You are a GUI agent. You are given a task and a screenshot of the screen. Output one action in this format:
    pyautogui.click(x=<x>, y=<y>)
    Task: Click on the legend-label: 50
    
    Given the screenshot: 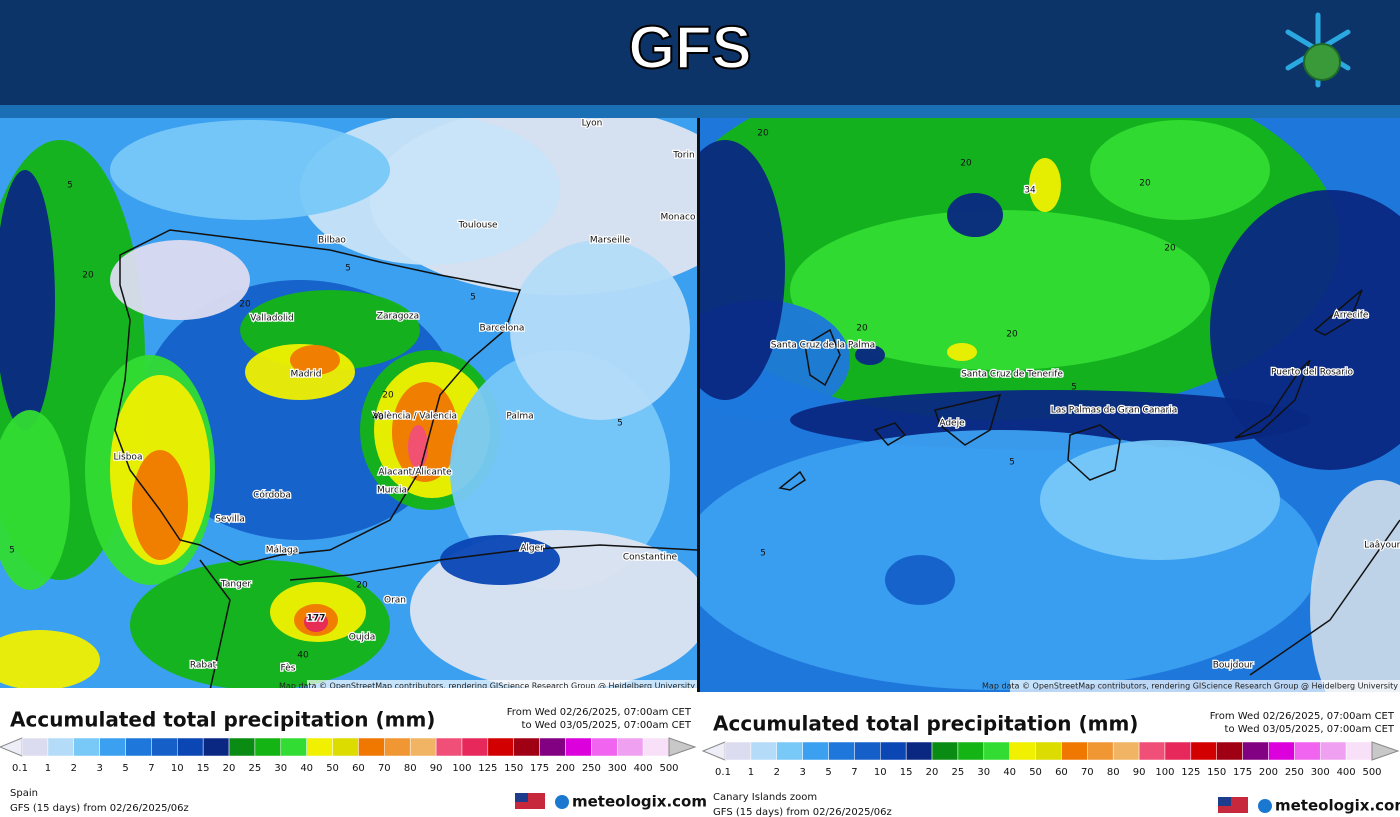 What is the action you would take?
    pyautogui.click(x=1035, y=772)
    